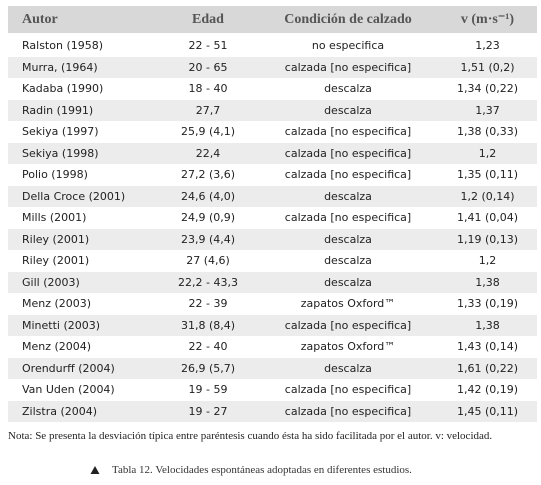 The width and height of the screenshot is (541, 485). What do you see at coordinates (208, 175) in the screenshot?
I see `table-cell: 27,2 (3,6)` at bounding box center [208, 175].